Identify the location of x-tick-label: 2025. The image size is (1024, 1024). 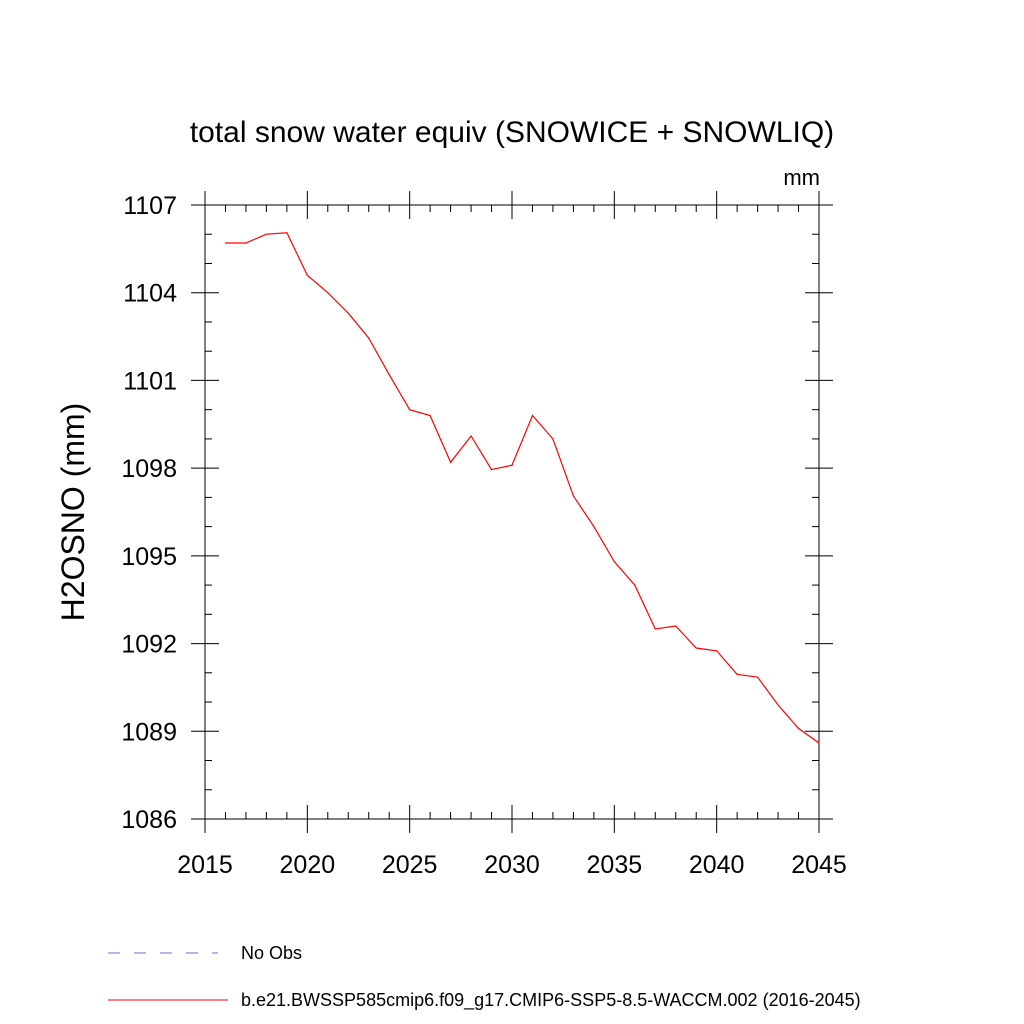
(410, 865).